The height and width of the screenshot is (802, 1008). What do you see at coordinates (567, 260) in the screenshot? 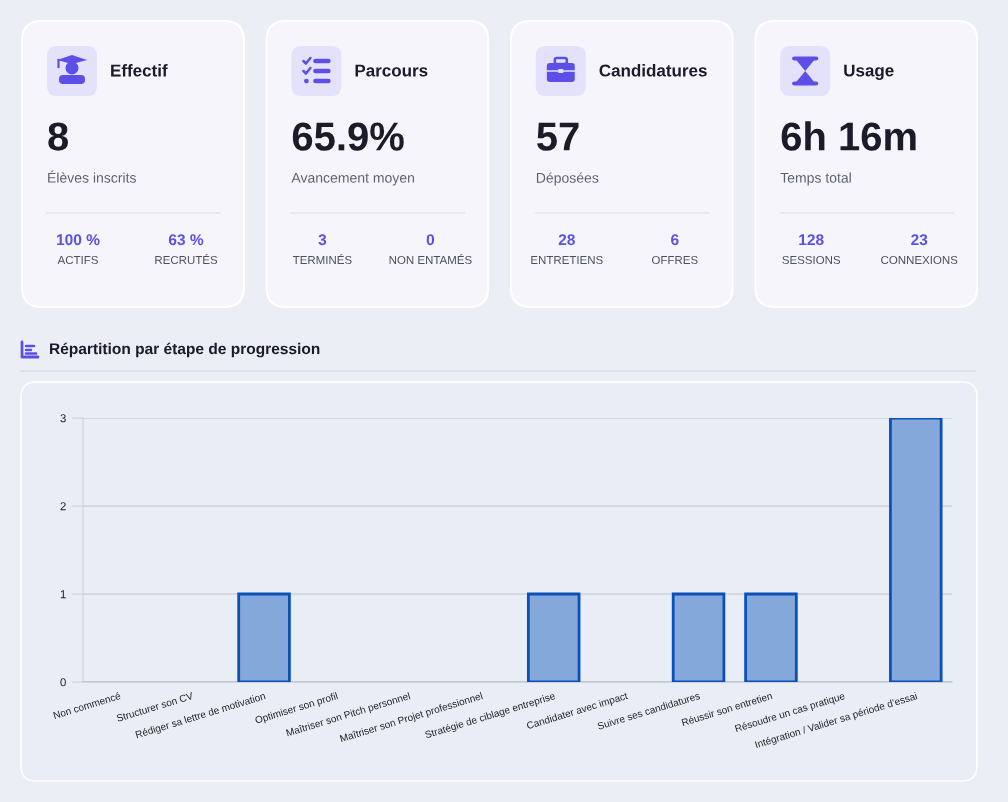
I see `text: ENTRETIENS` at bounding box center [567, 260].